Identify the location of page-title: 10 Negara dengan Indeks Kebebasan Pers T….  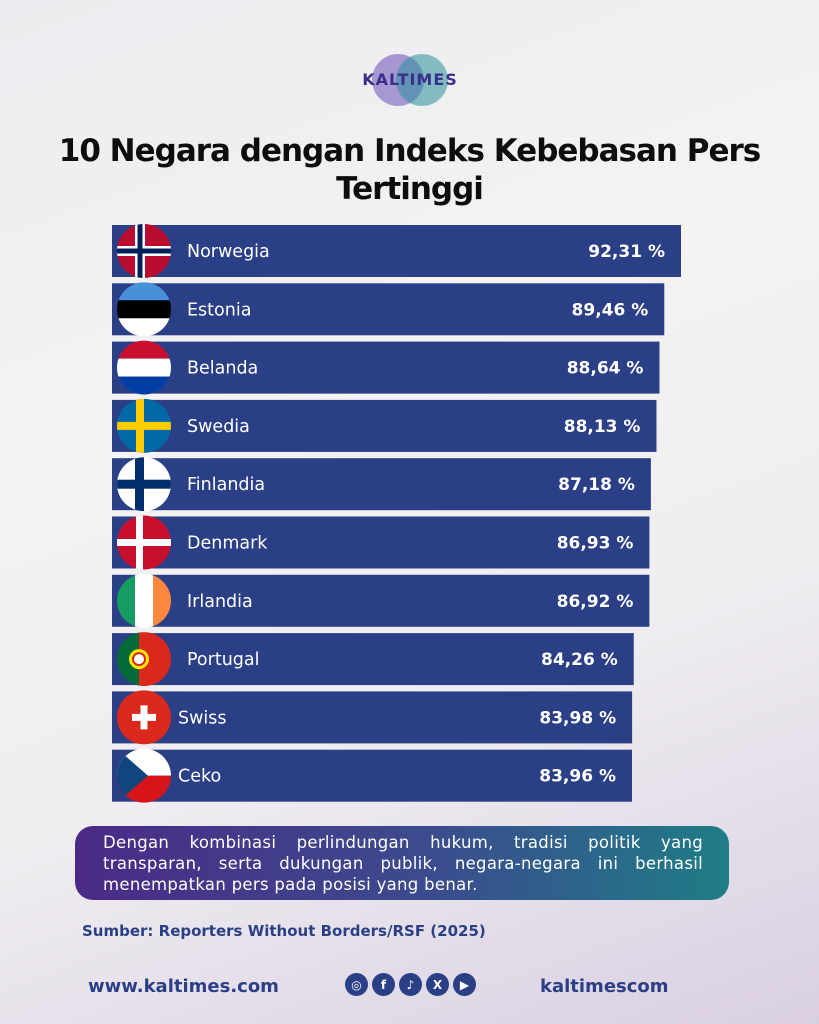
(409, 170).